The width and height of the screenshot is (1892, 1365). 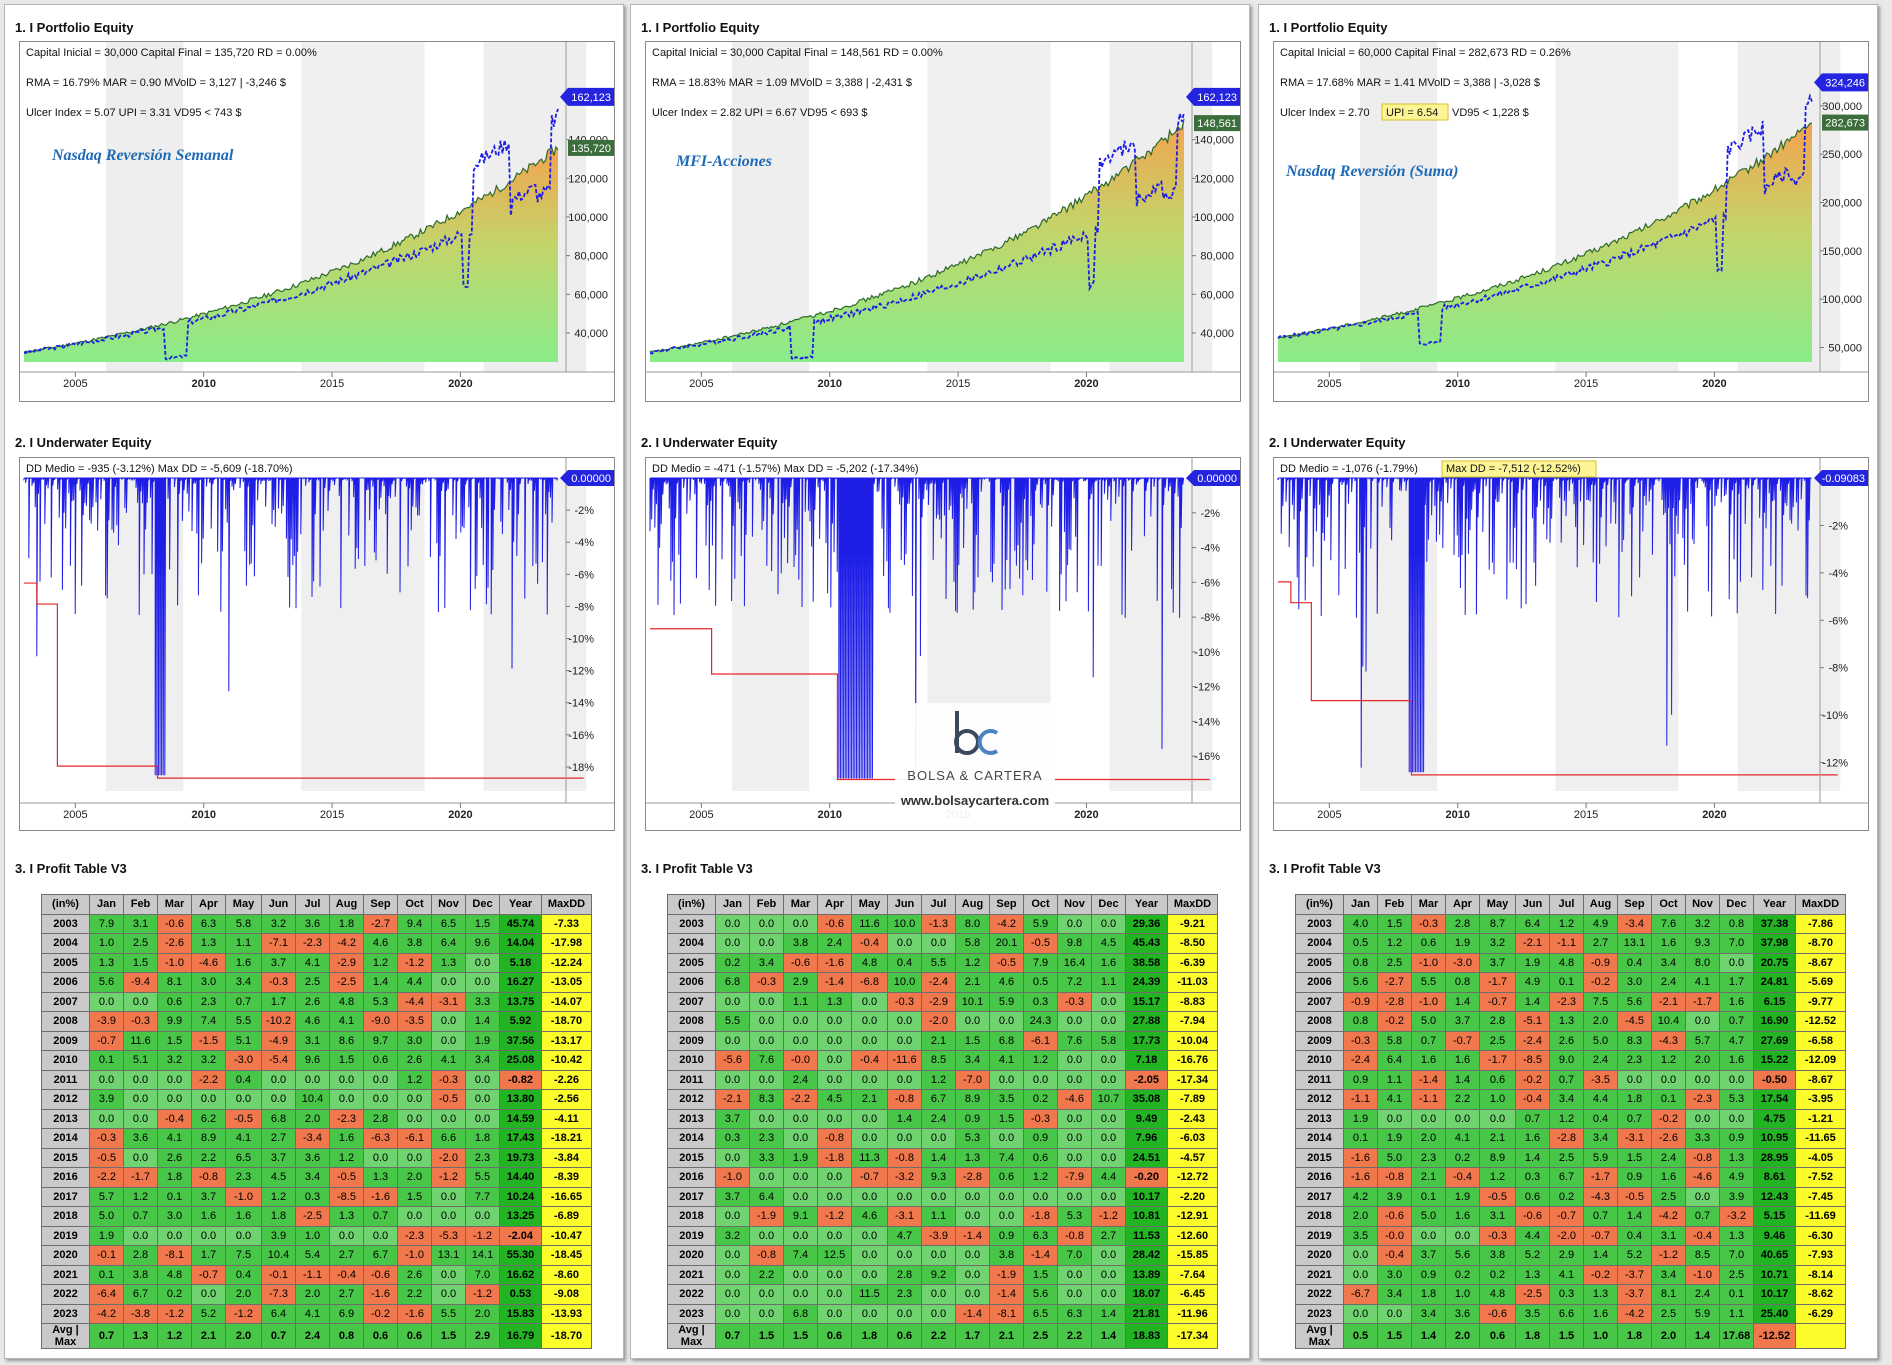 I want to click on year-total-cell: 13.75, so click(x=520, y=1001).